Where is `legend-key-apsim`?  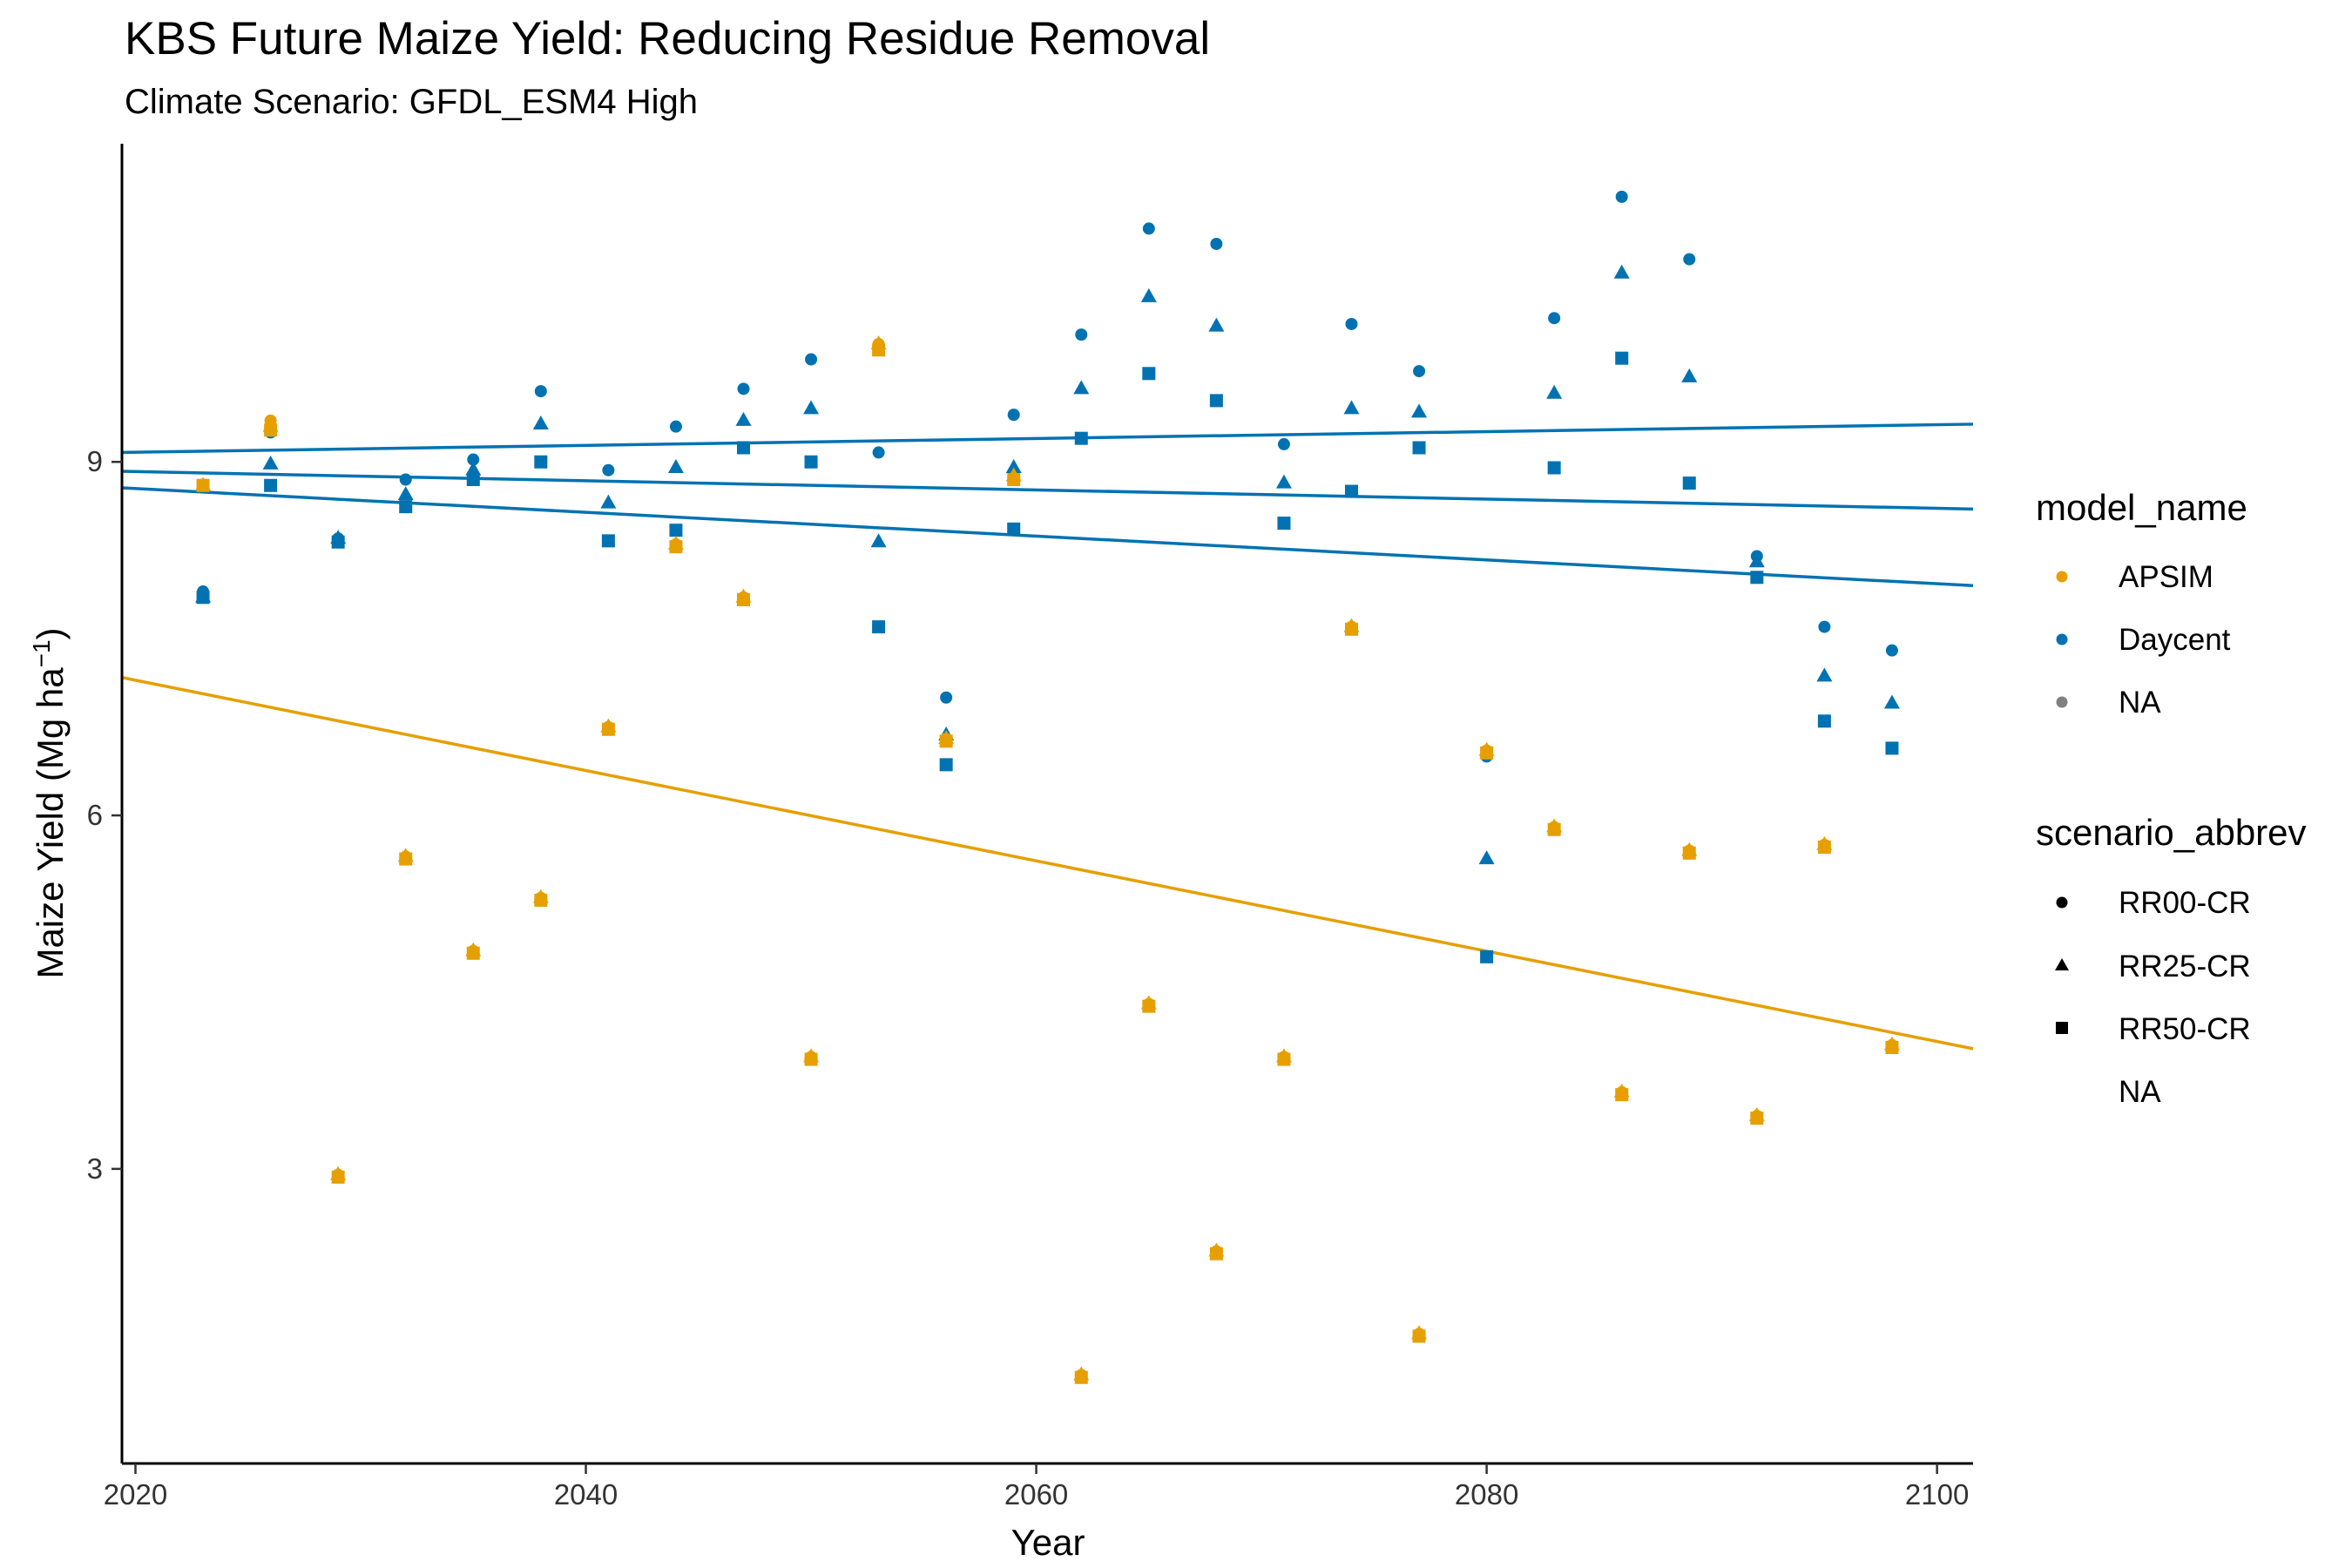
legend-key-apsim is located at coordinates (2062, 577).